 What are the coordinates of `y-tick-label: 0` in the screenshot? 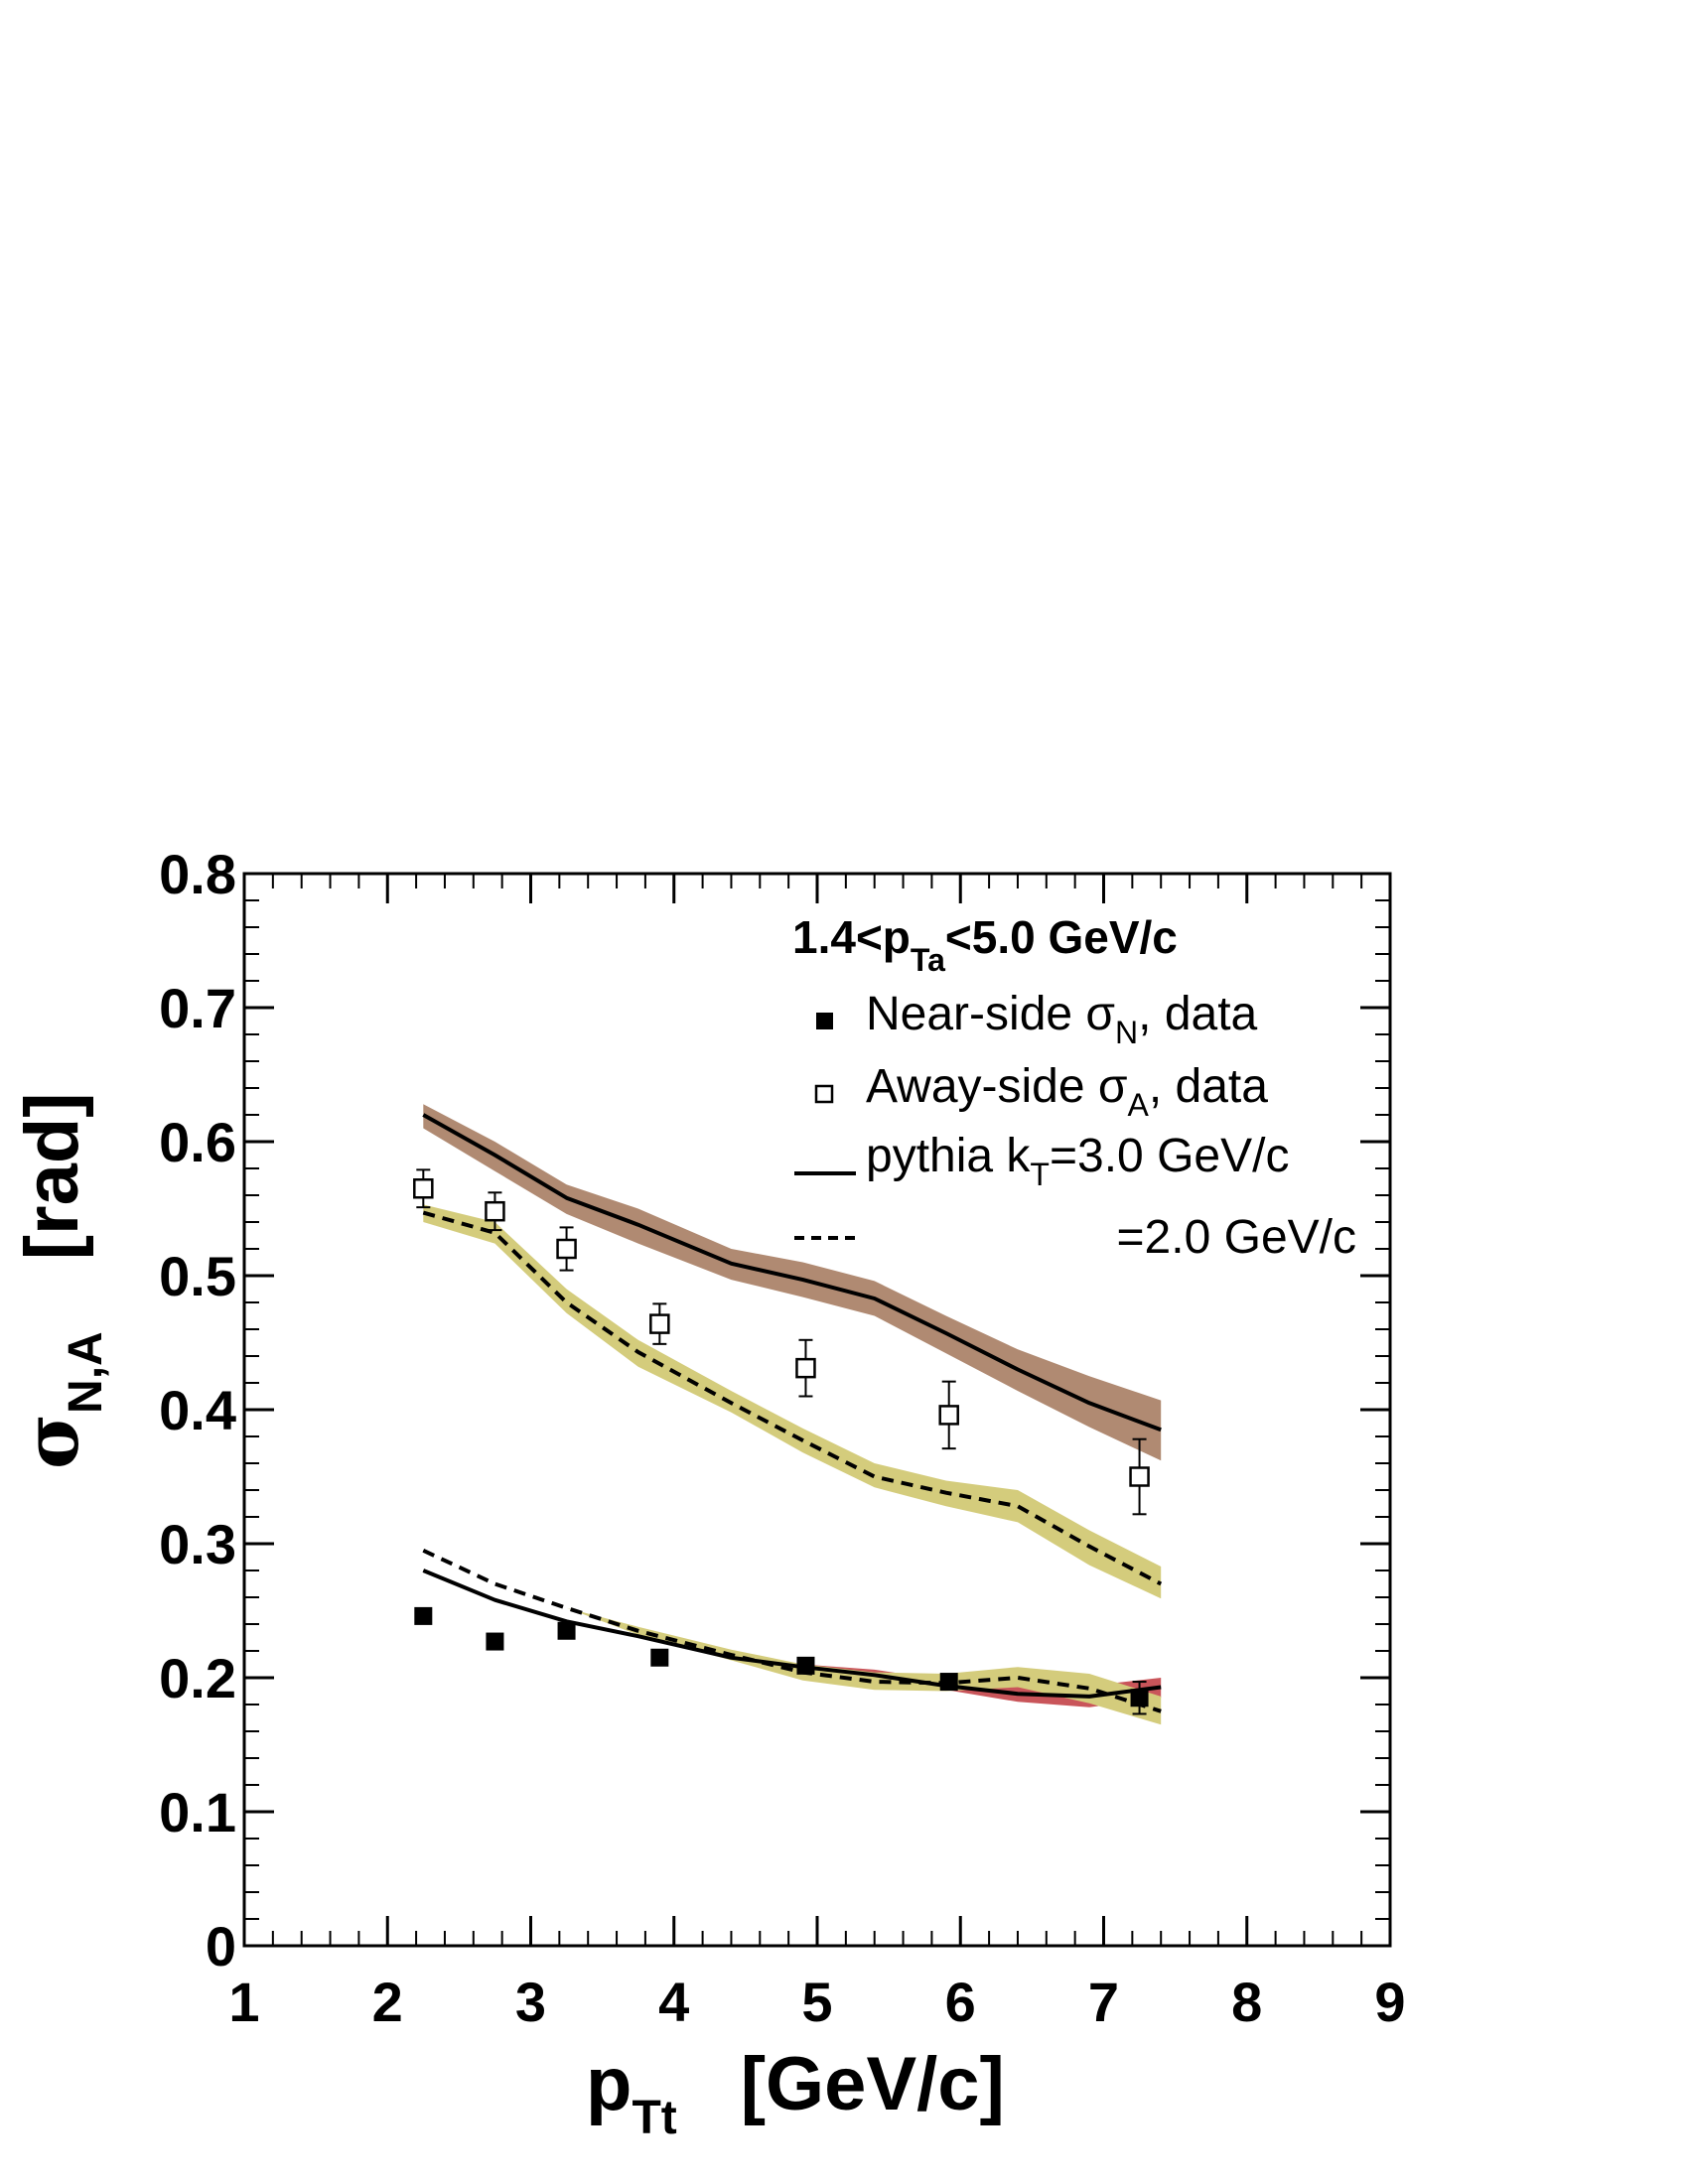 It's located at (221, 1946).